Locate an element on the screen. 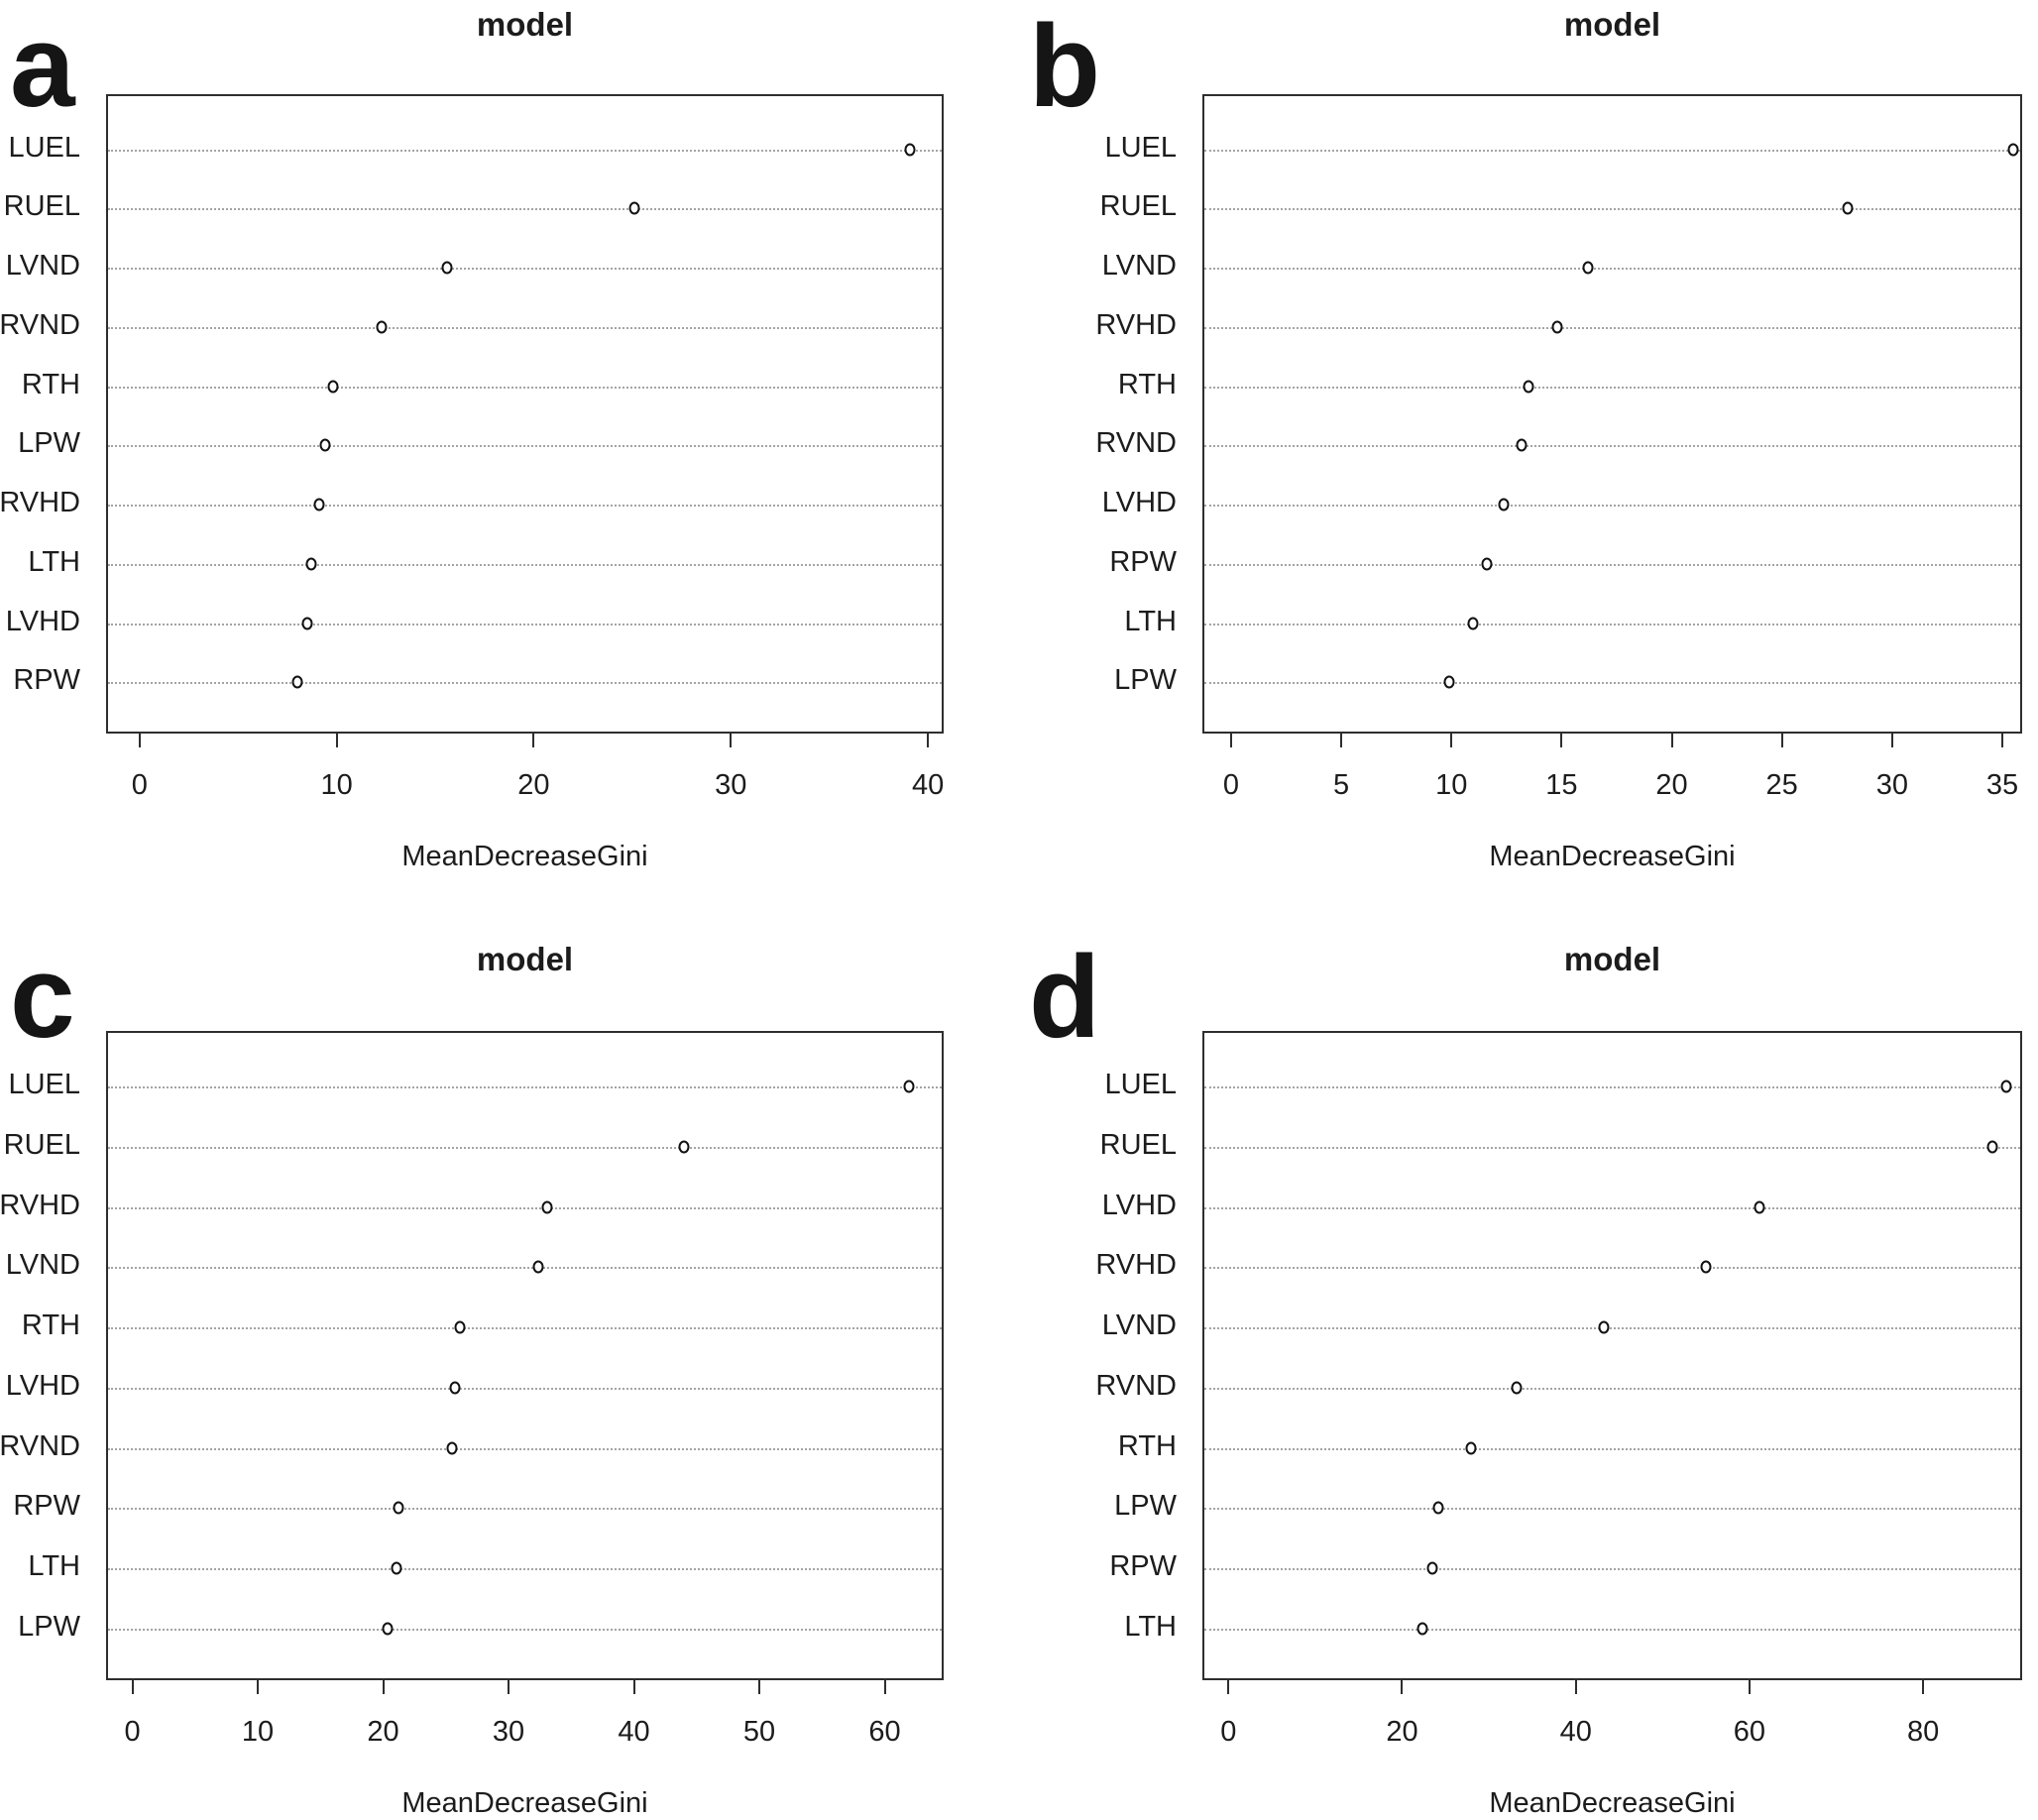 The image size is (2038, 1820). x-tick-label: 10 is located at coordinates (336, 785).